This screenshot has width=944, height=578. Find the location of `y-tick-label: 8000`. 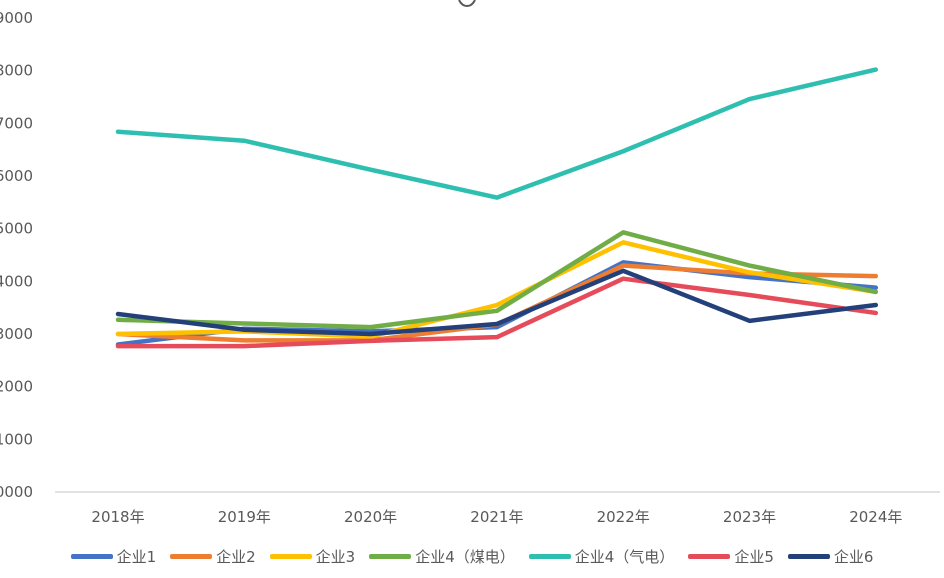

y-tick-label: 8000 is located at coordinates (16, 71).